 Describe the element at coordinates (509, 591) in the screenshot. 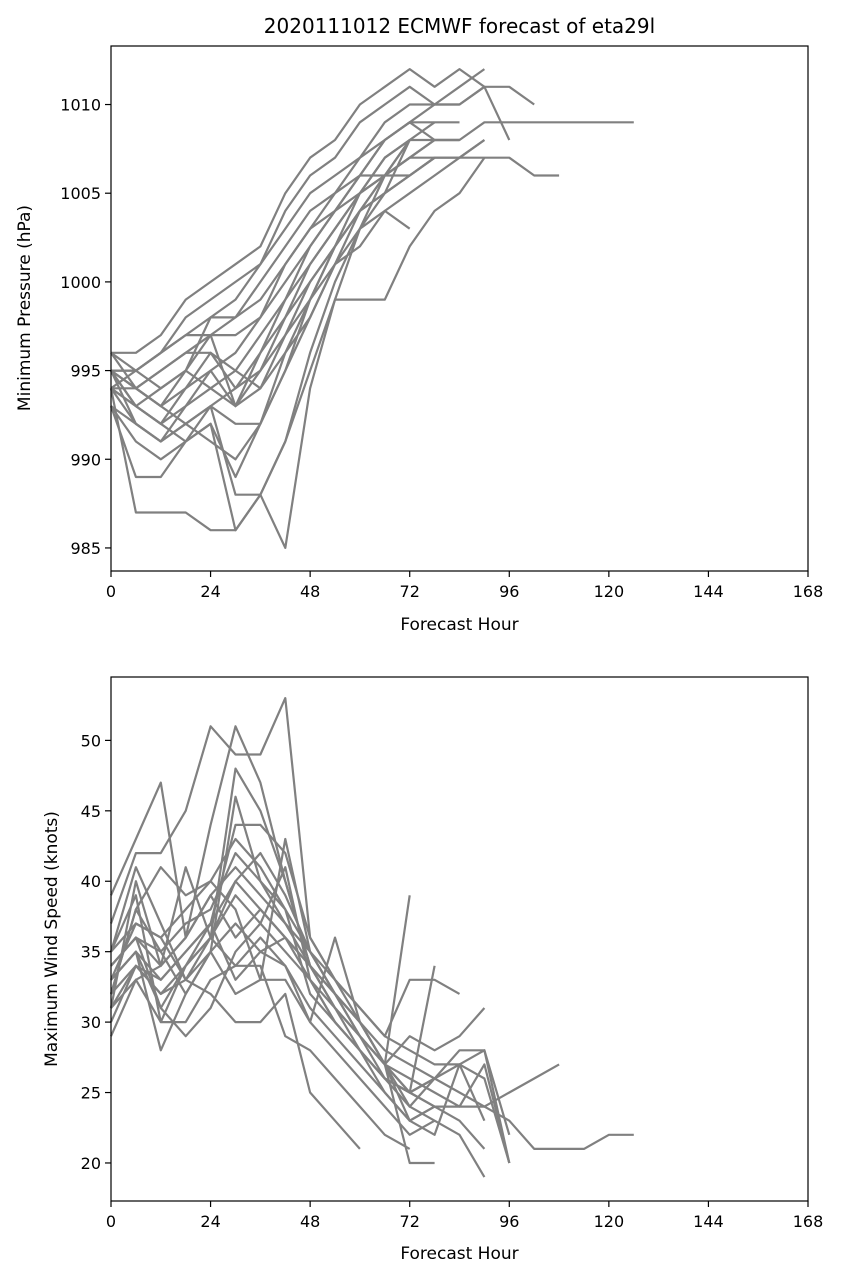

I see `pressure-x-tick-label: 96` at that location.